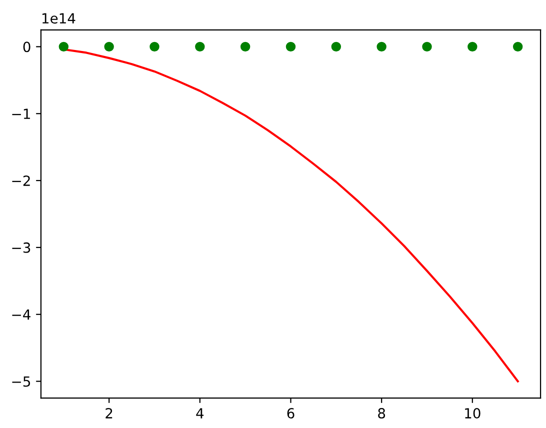 This screenshot has width=546, height=428. What do you see at coordinates (200, 413) in the screenshot?
I see `x-tick-label: 4` at bounding box center [200, 413].